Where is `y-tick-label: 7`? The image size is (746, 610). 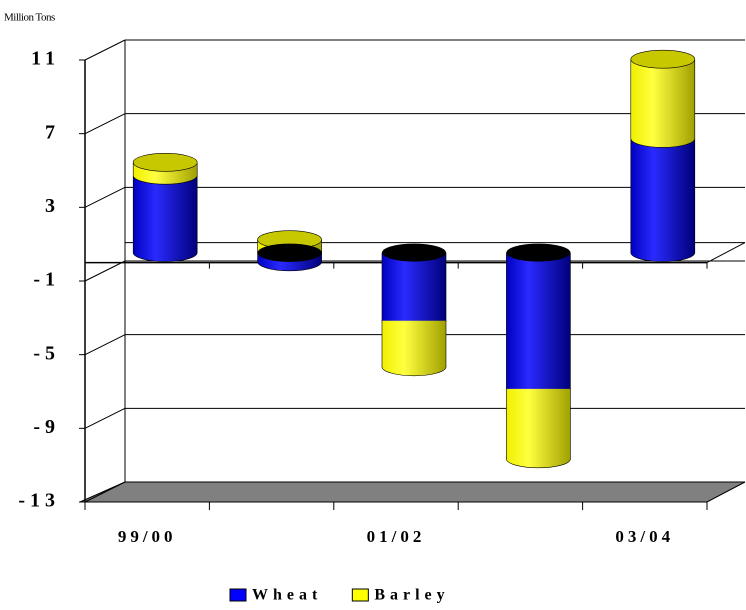 y-tick-label: 7 is located at coordinates (52, 132).